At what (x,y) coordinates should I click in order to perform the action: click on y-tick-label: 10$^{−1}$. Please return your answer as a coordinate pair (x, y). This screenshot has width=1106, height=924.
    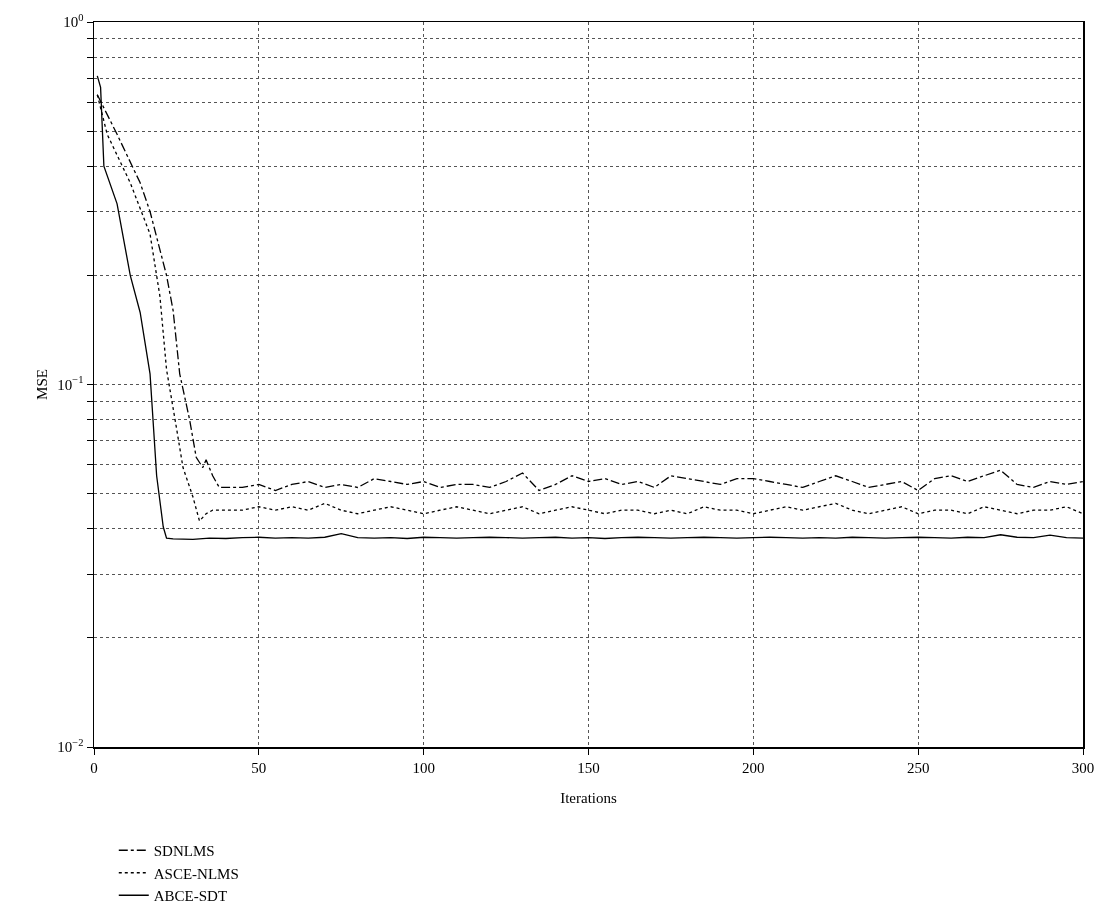
    Looking at the image, I should click on (70, 383).